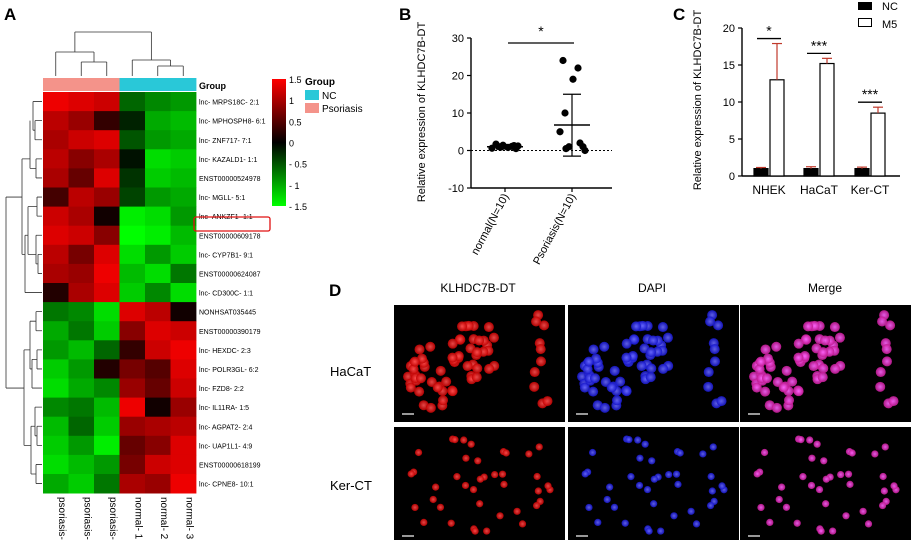 The width and height of the screenshot is (913, 540). I want to click on y-tick-label: 5, so click(732, 140).